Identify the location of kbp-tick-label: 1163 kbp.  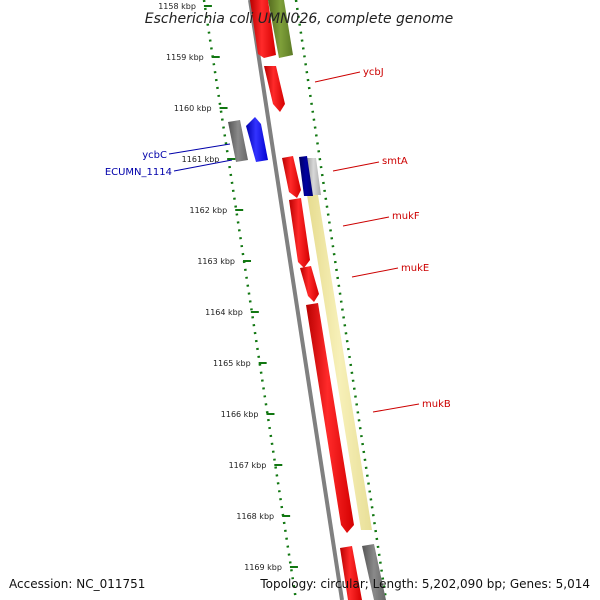
(216, 261).